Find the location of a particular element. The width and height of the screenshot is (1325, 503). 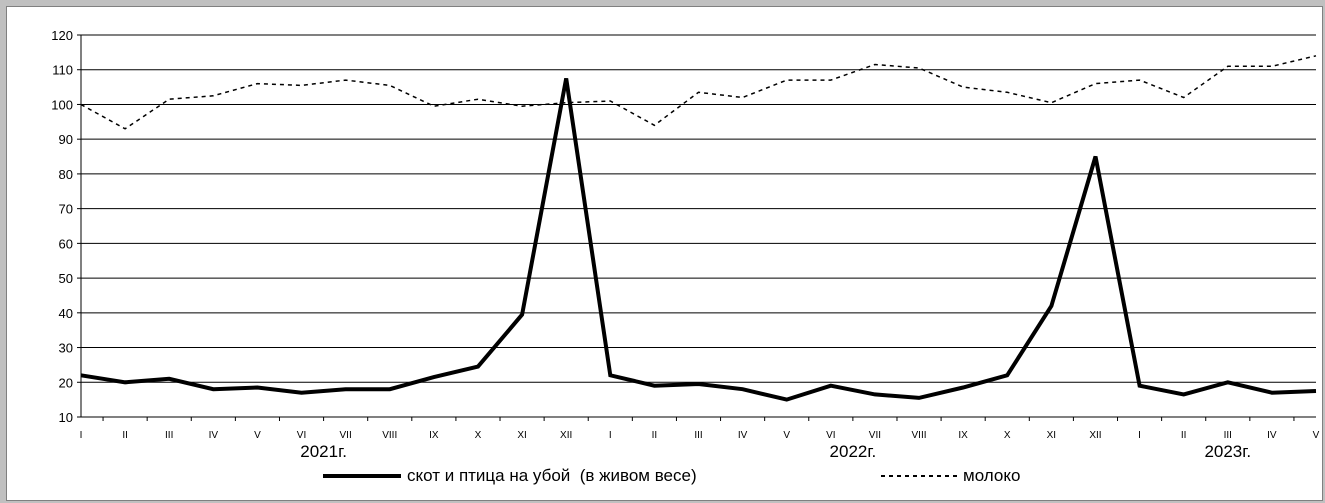

y-tick-label: 20 is located at coordinates (66, 382).